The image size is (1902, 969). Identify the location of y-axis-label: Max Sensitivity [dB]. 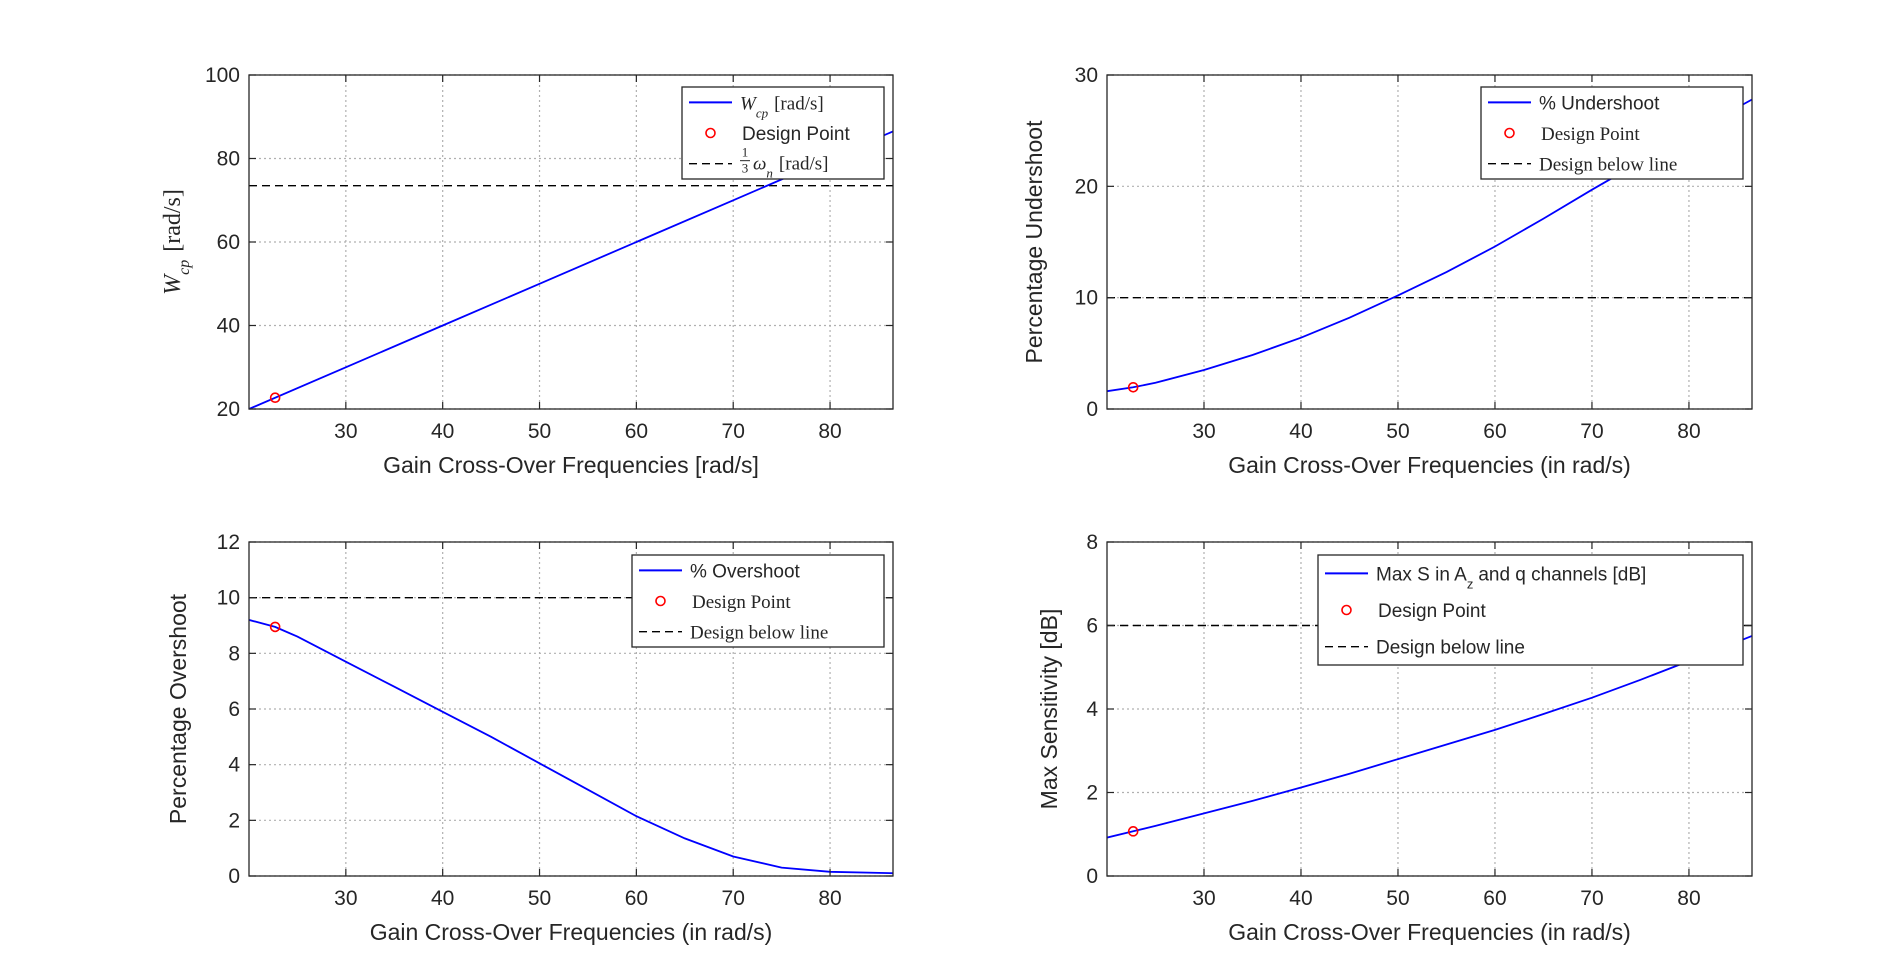
(1049, 709).